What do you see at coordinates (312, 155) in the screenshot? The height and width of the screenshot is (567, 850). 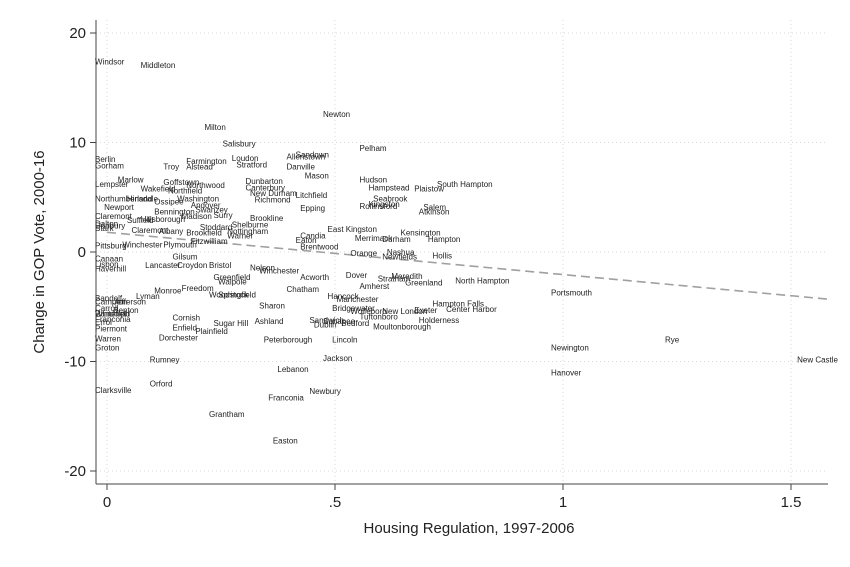 I see `point-label: Sandown` at bounding box center [312, 155].